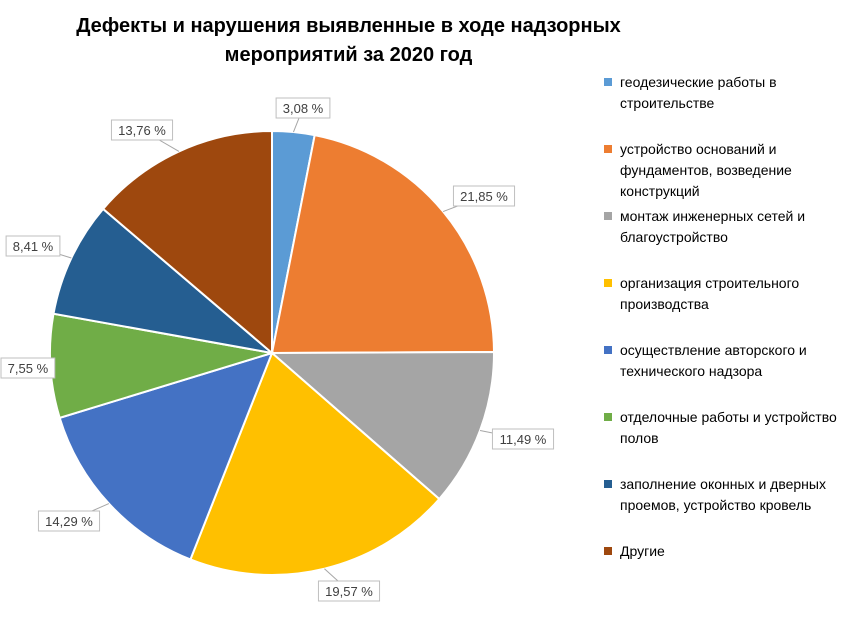 This screenshot has height=618, width=847. I want to click on legend-label: геодезические работы в строительстве, so click(698, 92).